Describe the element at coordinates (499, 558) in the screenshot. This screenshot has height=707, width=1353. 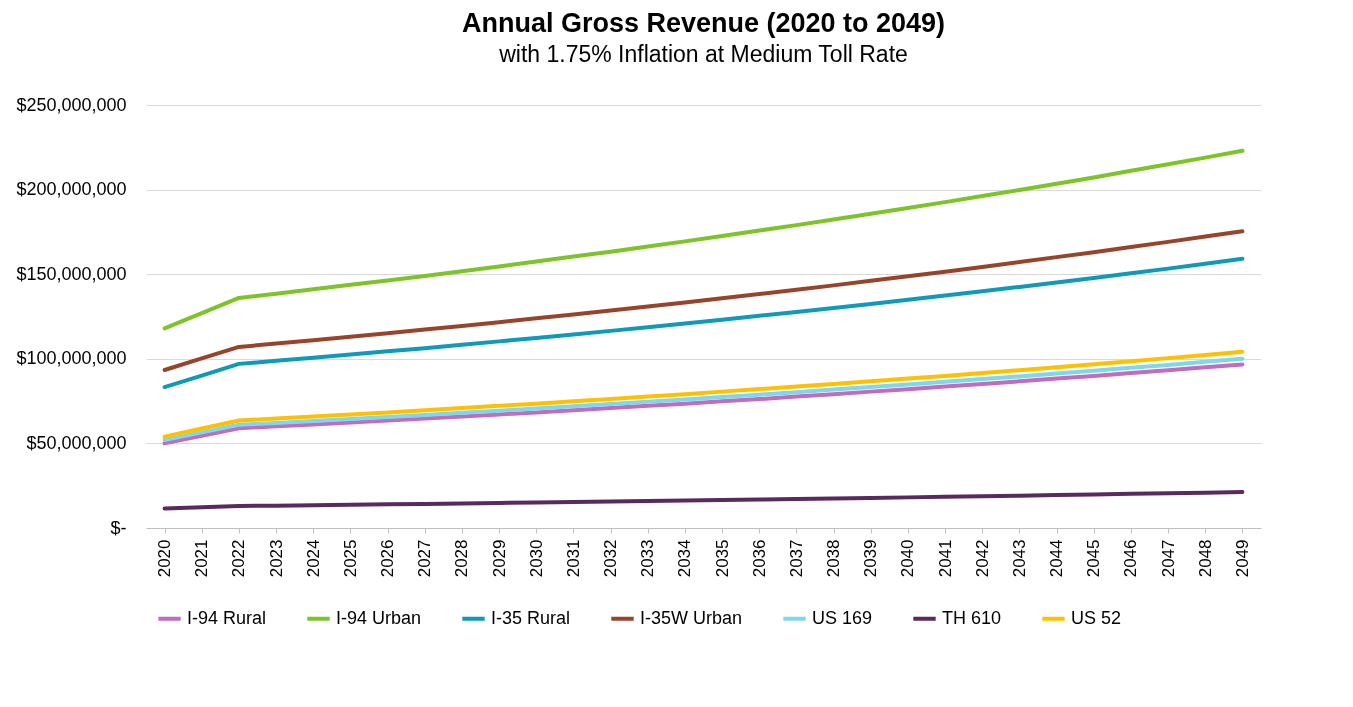
I see `x-tick-label: 2029` at that location.